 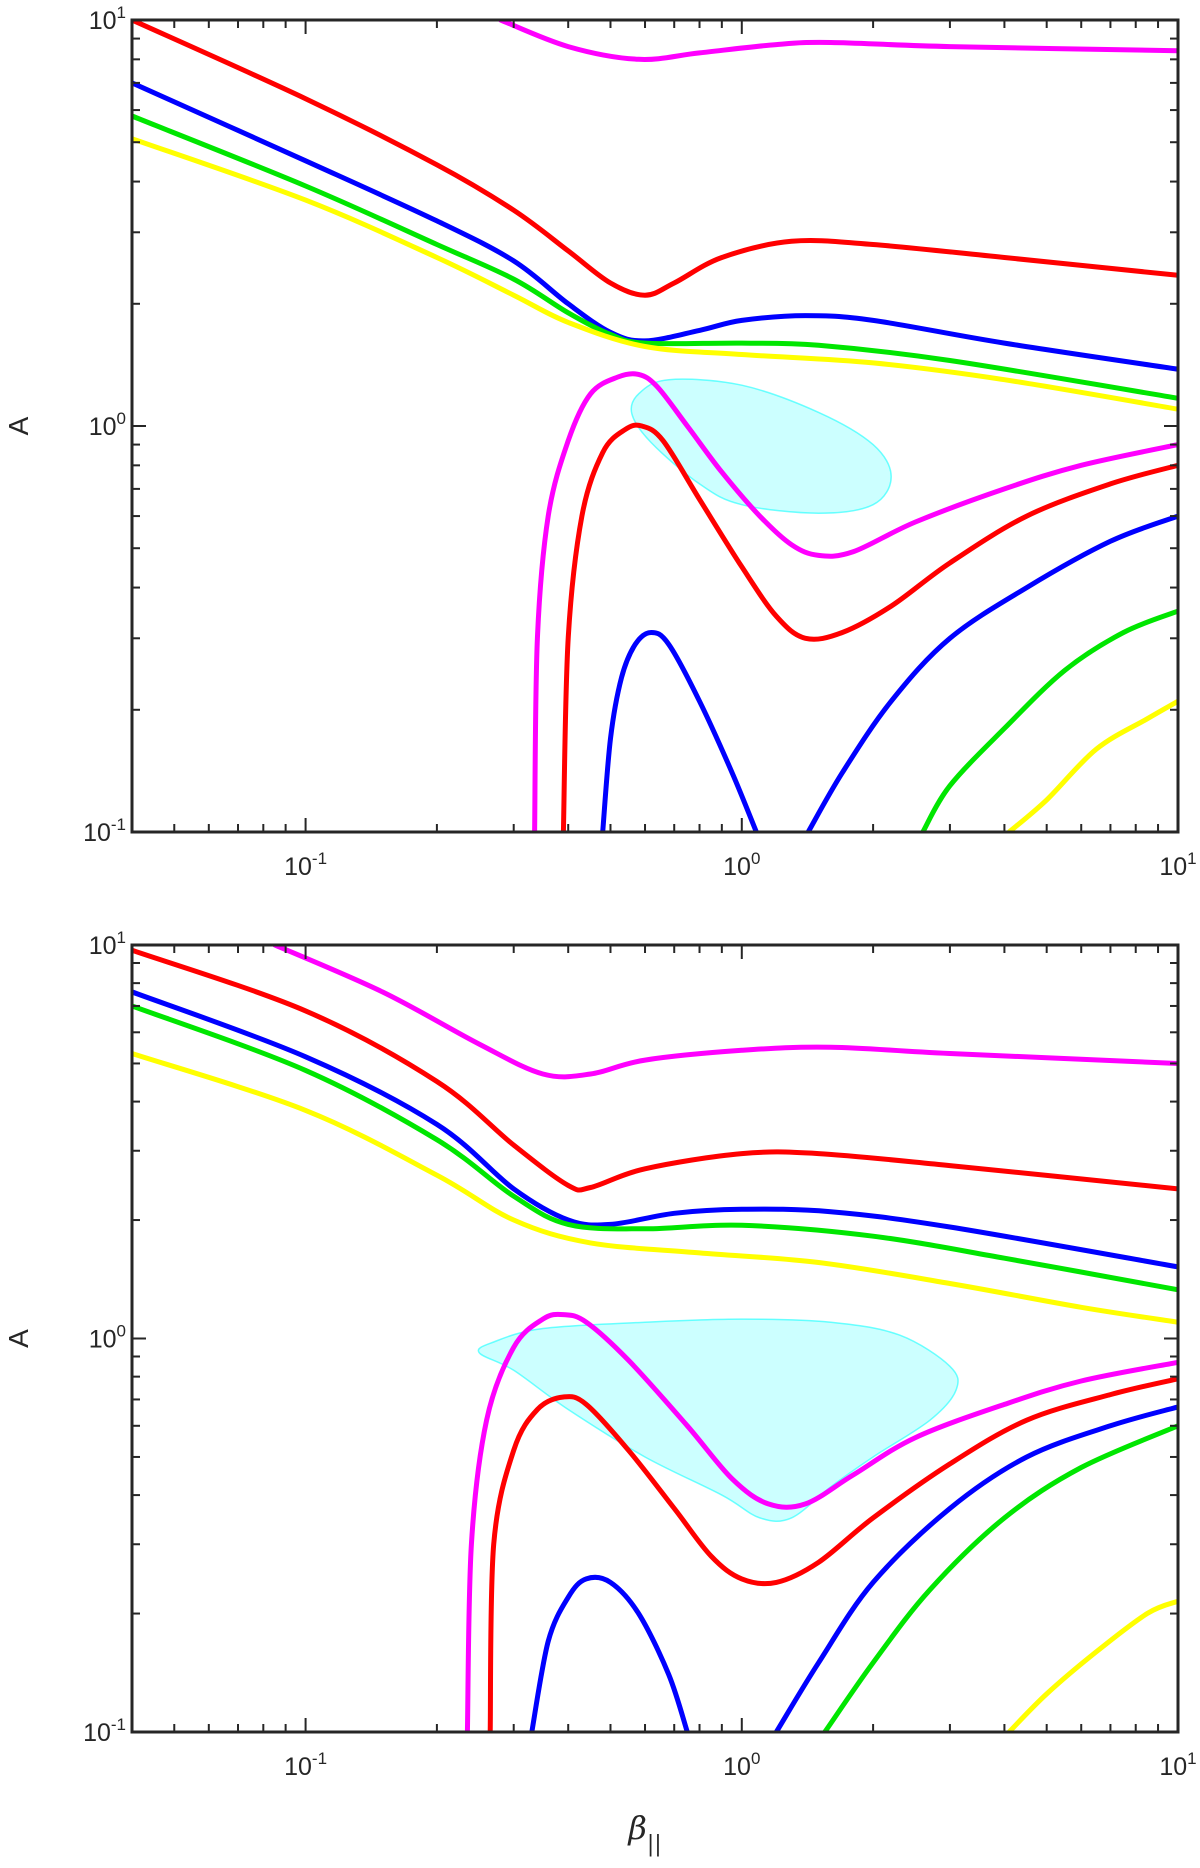 I want to click on x-axis-label: β||, so click(x=644, y=1833).